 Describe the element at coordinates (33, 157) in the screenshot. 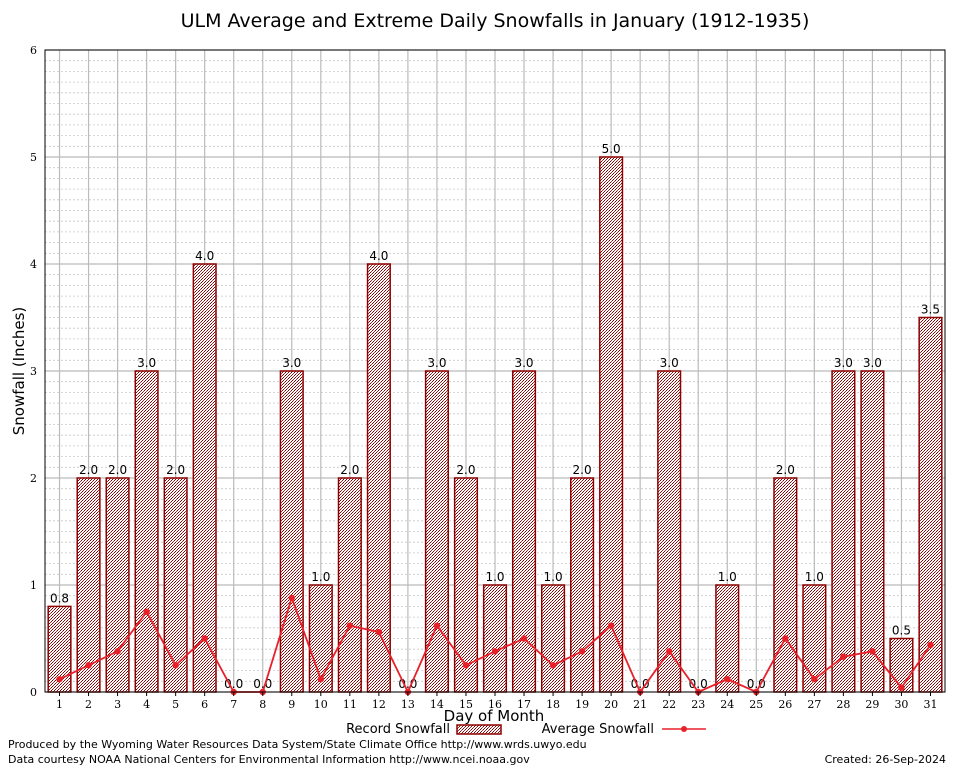

I see `y-tick-5: 5` at that location.